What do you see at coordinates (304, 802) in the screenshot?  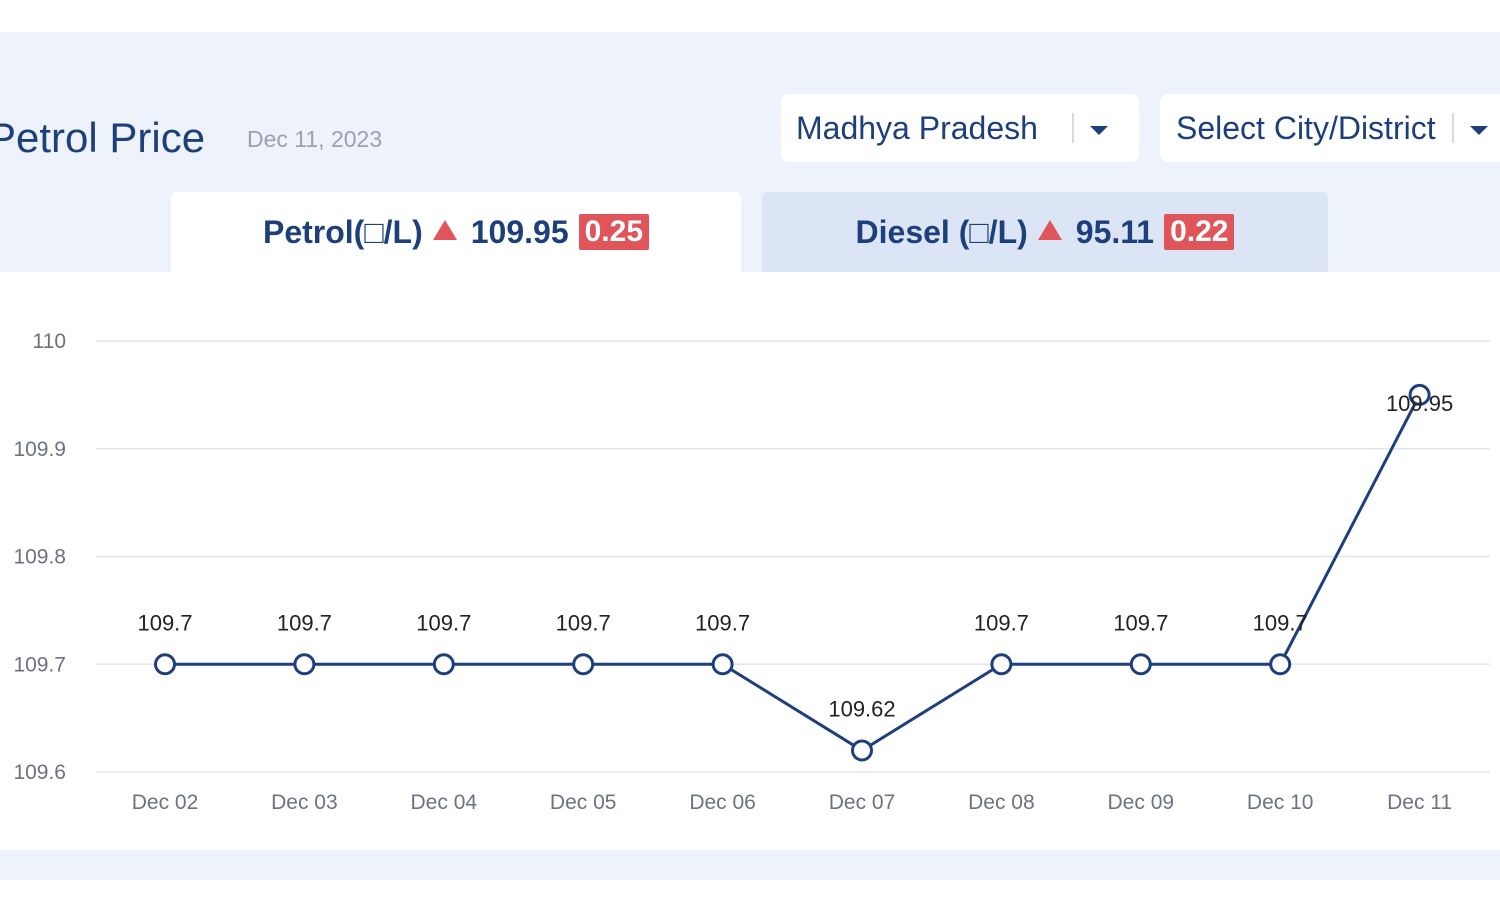 I see `x-tick-label: Dec 03` at bounding box center [304, 802].